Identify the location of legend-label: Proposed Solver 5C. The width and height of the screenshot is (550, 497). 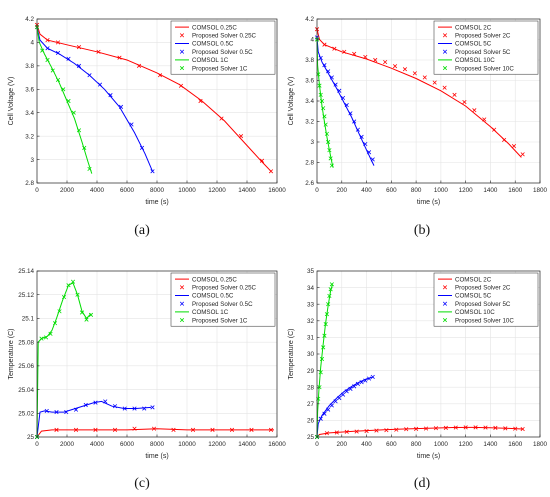
(483, 304).